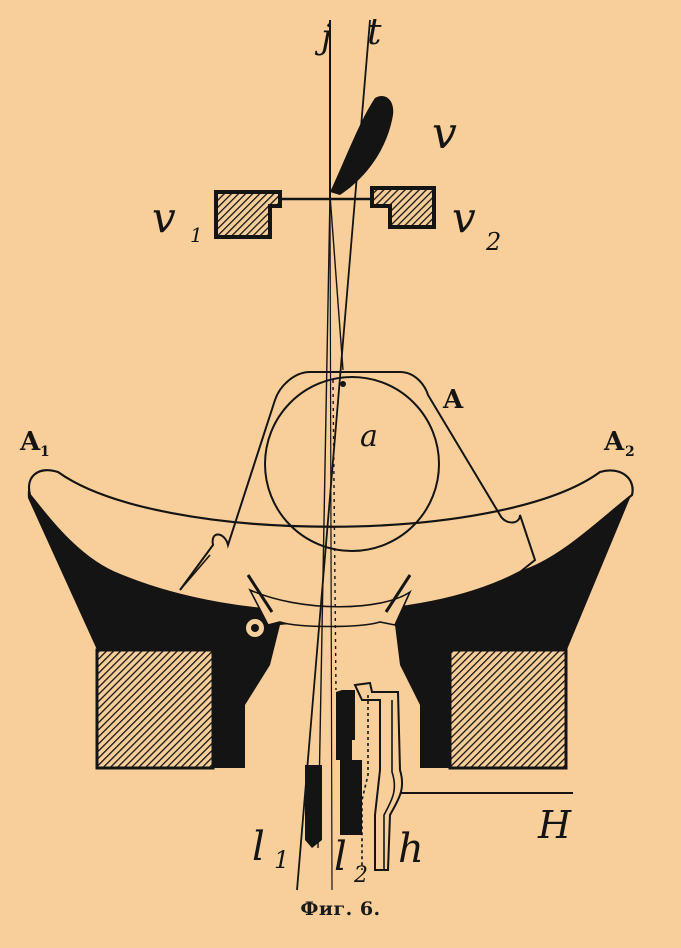 The image size is (681, 948). What do you see at coordinates (464, 217) in the screenshot?
I see `label-v2: v` at bounding box center [464, 217].